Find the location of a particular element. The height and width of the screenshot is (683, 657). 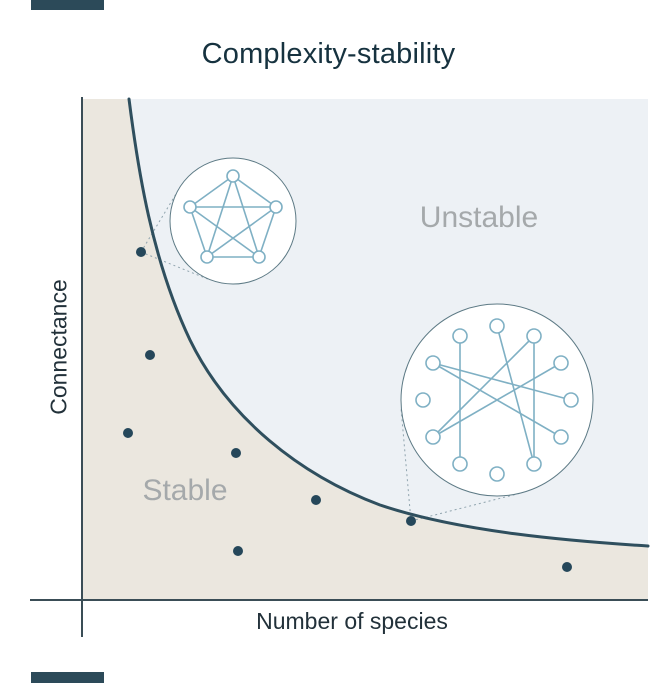

y-axis-label: Connectance is located at coordinates (58, 347).